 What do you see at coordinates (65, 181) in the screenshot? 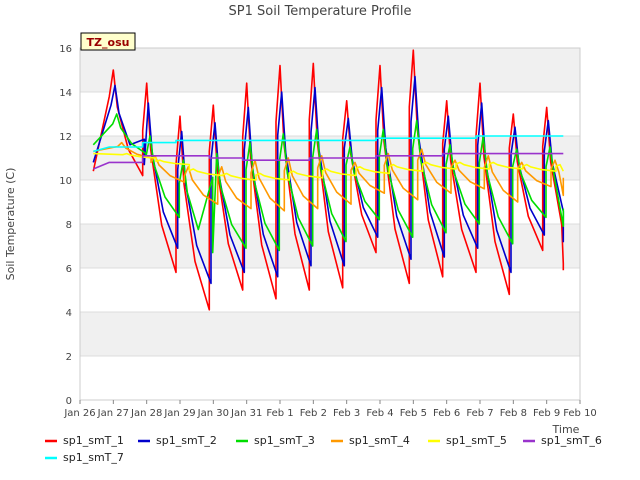
I see `y-tick-label: 10` at bounding box center [65, 181].